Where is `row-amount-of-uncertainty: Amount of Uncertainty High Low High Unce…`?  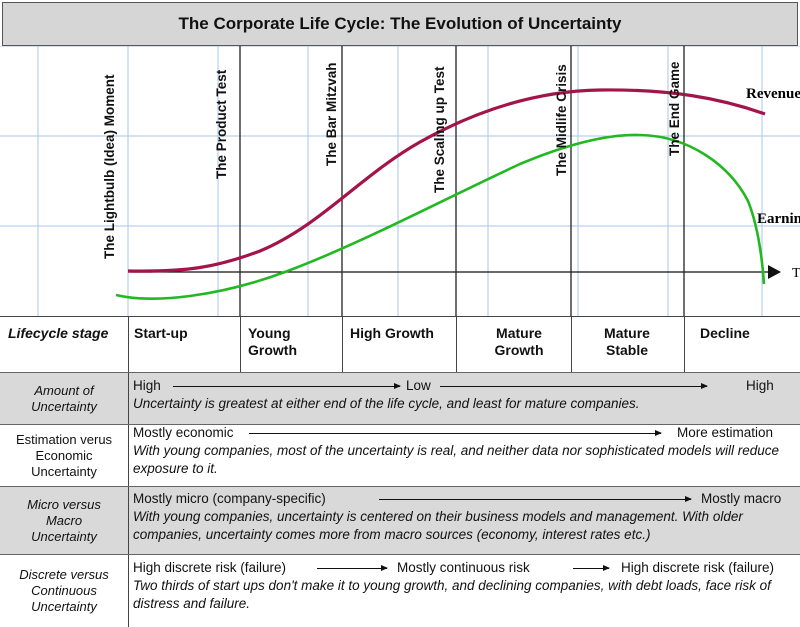 row-amount-of-uncertainty: Amount of Uncertainty High Low High Unce… is located at coordinates (400, 398).